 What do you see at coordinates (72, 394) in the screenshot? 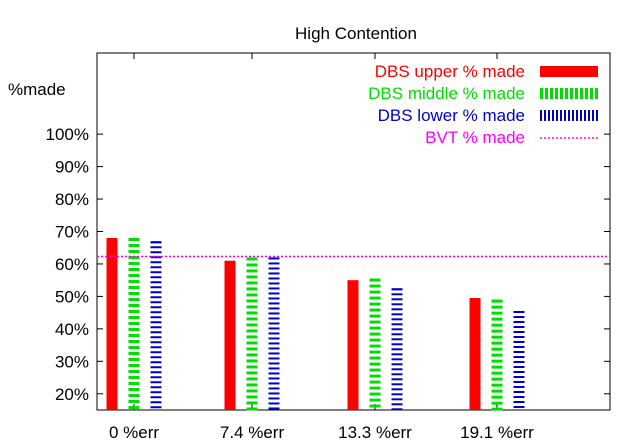
I see `y-tick-label: 20%` at bounding box center [72, 394].